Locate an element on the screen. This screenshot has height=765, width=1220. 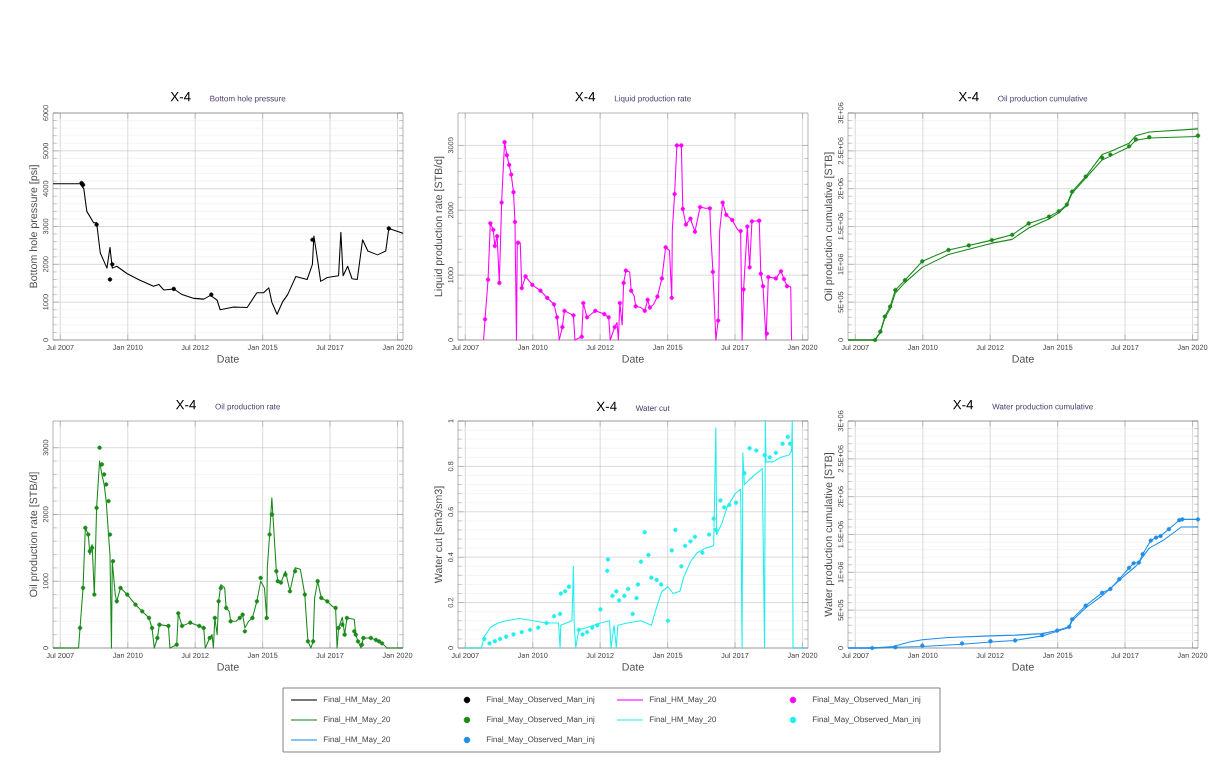
y-axis-title: Water production cumulative [STB] is located at coordinates (829, 535).